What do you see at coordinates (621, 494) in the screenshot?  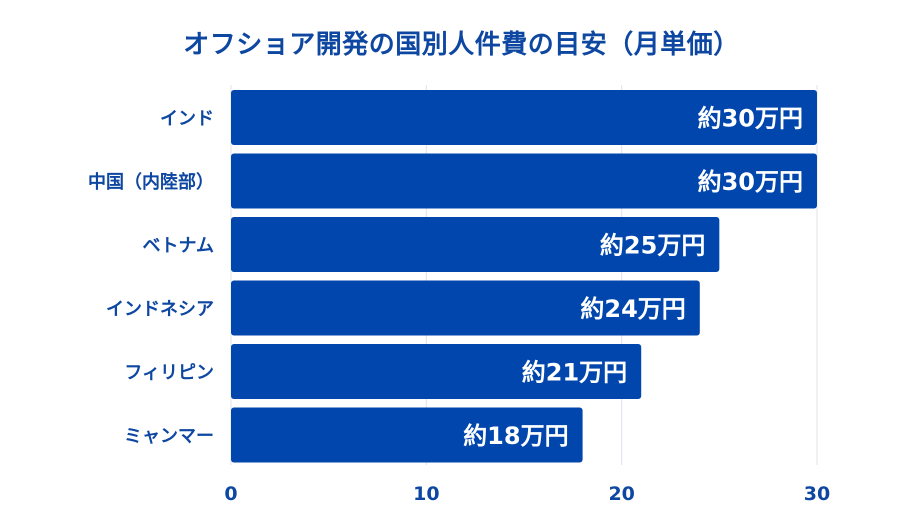 I see `x-tick-label: 20` at bounding box center [621, 494].